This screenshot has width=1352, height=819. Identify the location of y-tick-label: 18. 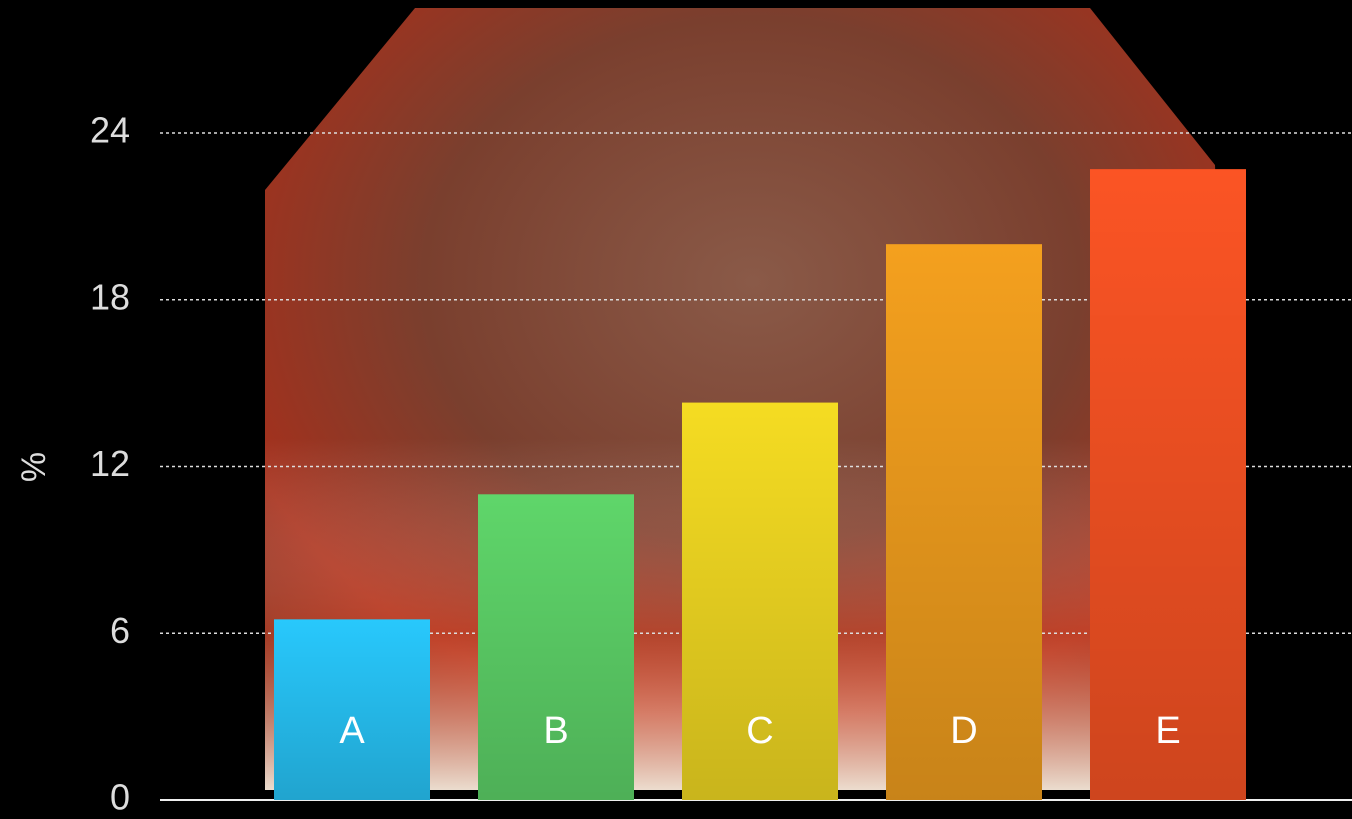
(110, 296).